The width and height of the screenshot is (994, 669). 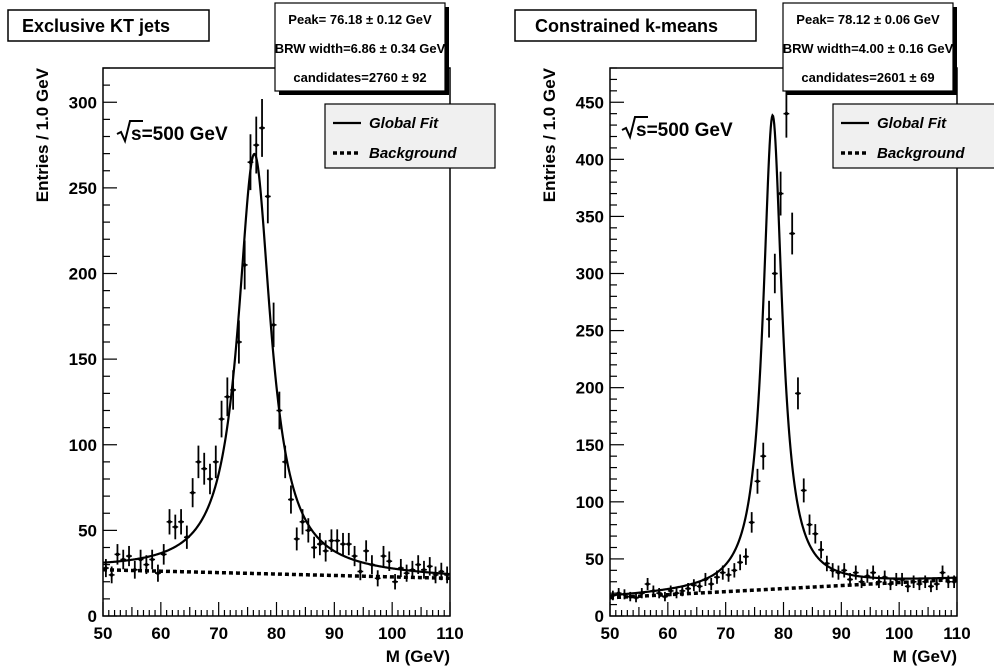 I want to click on stats-peak: Peak= 76.18 ± 0.12 GeV, so click(x=360, y=19).